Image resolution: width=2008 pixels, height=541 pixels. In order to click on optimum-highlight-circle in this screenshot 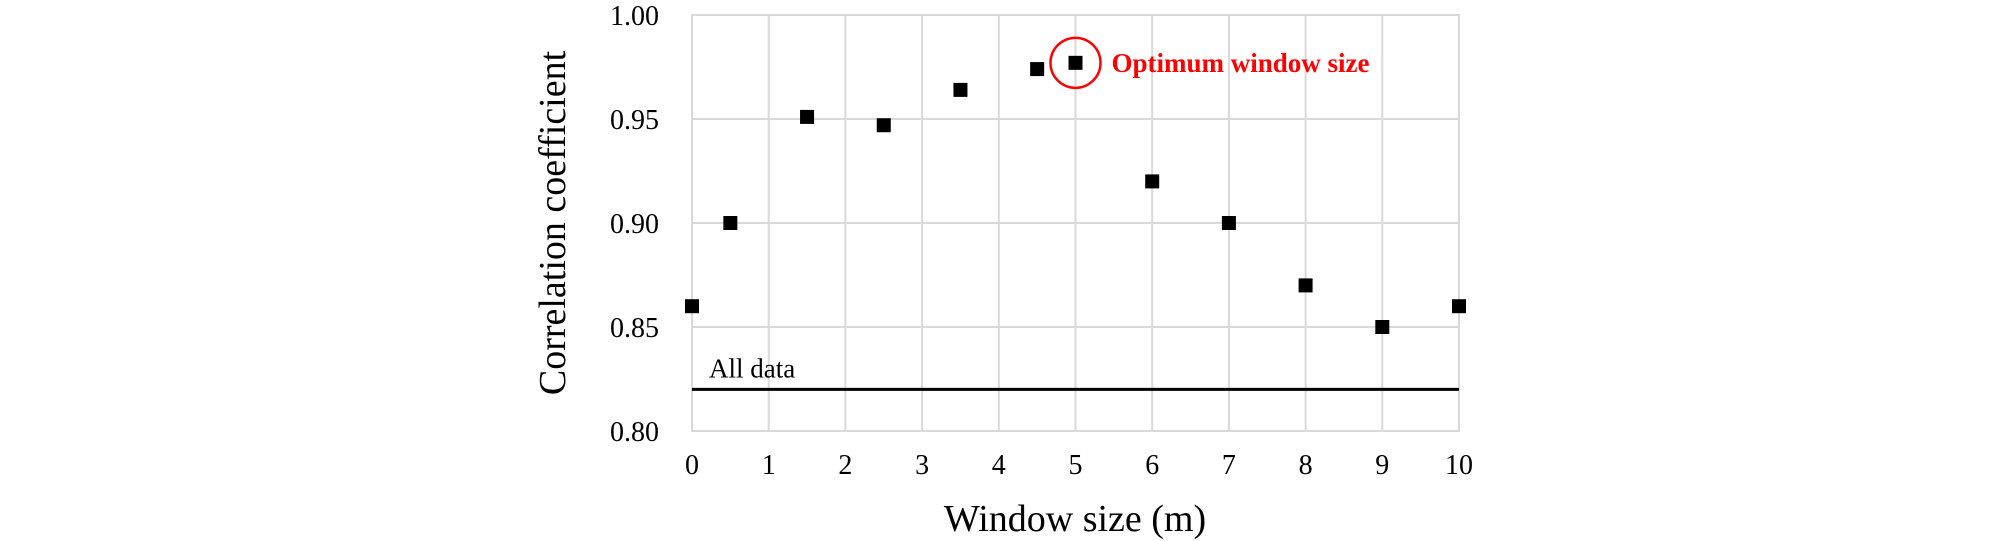, I will do `click(1075, 63)`.